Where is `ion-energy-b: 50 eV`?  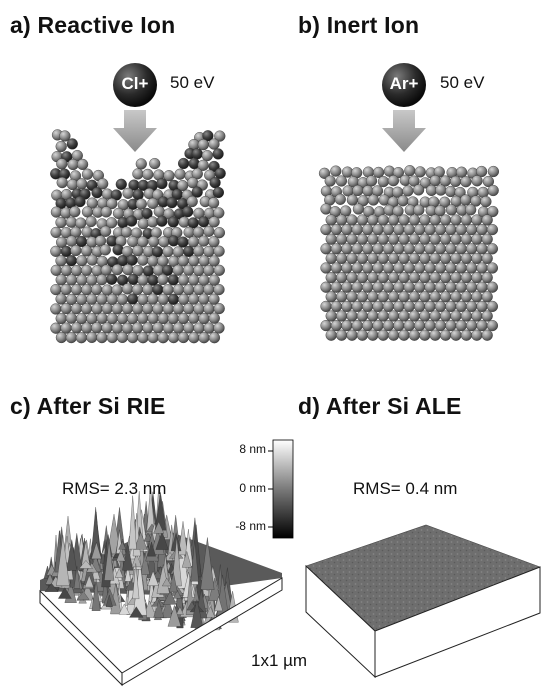
ion-energy-b: 50 eV is located at coordinates (462, 82).